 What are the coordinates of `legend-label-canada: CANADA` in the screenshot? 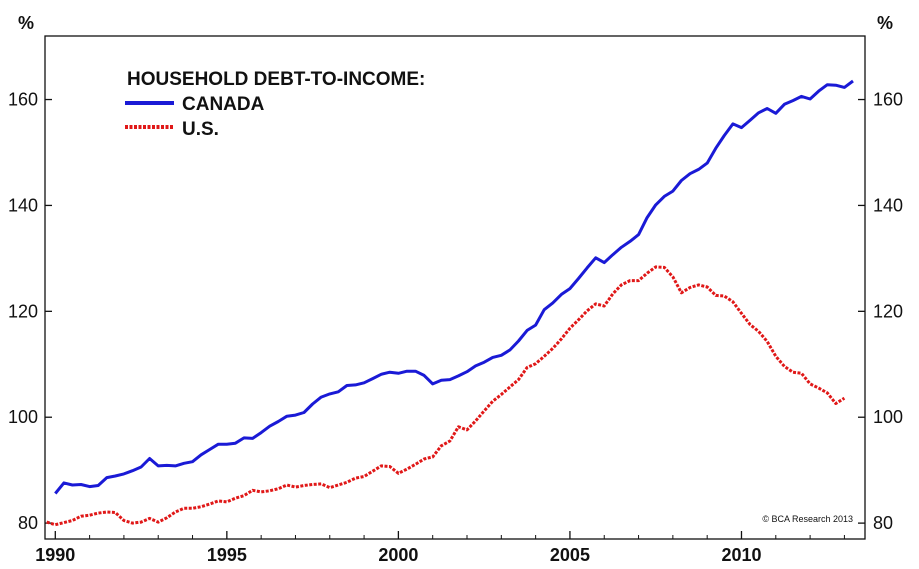 It's located at (223, 104).